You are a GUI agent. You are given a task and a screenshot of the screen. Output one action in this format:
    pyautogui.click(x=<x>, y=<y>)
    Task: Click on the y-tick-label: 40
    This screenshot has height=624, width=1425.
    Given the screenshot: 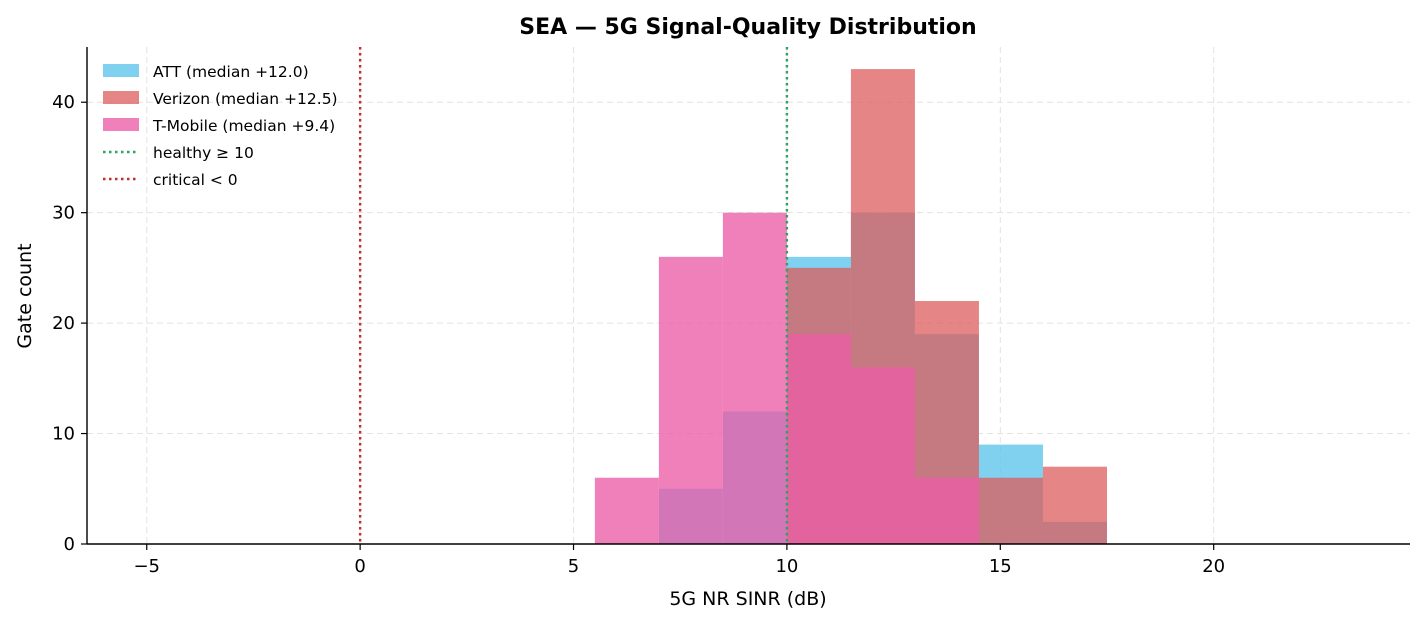 What is the action you would take?
    pyautogui.click(x=63, y=102)
    